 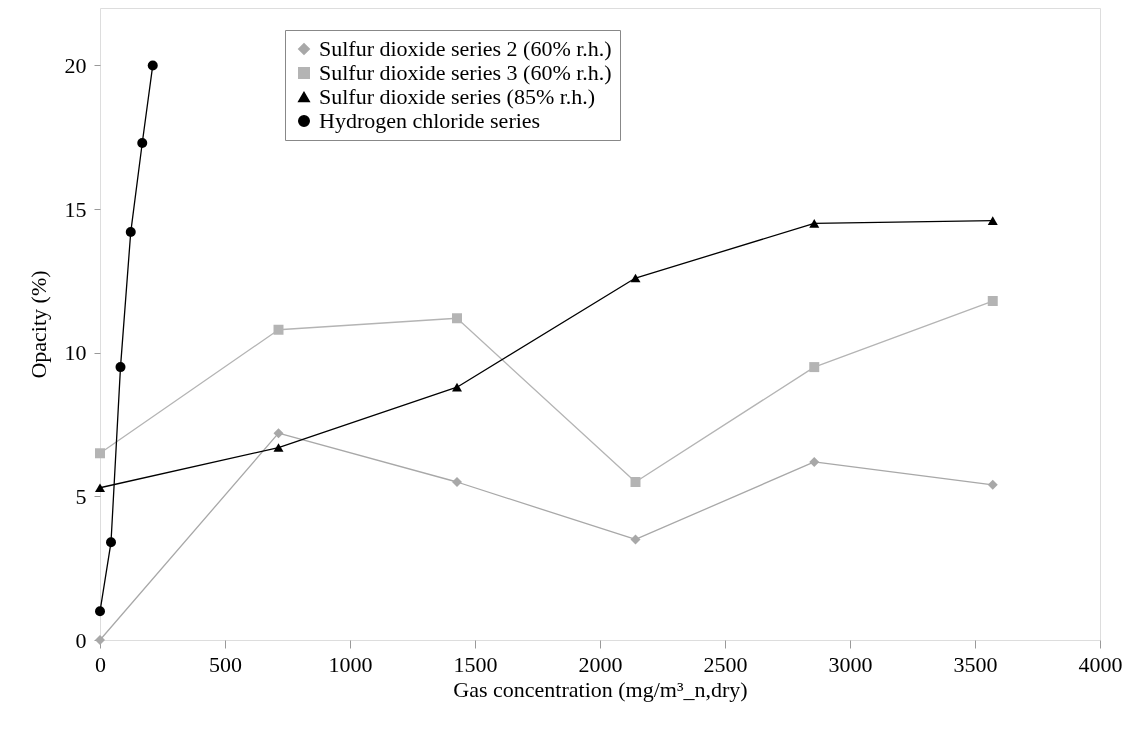 What do you see at coordinates (600, 664) in the screenshot?
I see `x-tick-label: 2000` at bounding box center [600, 664].